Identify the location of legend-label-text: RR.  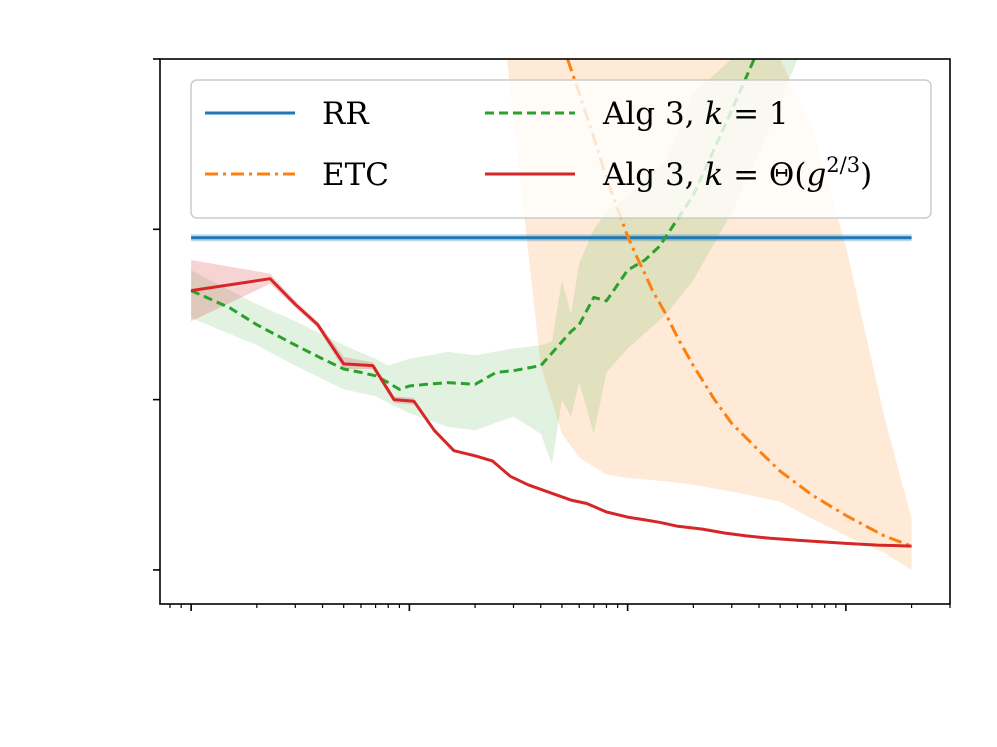
(346, 114).